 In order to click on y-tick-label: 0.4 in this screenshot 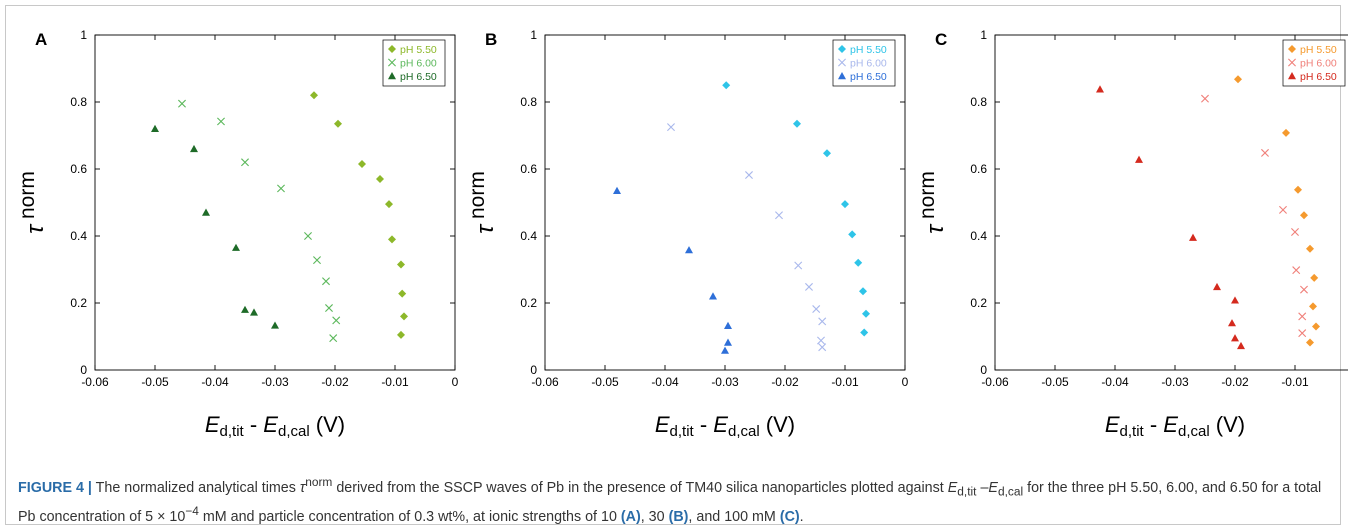, I will do `click(978, 236)`.